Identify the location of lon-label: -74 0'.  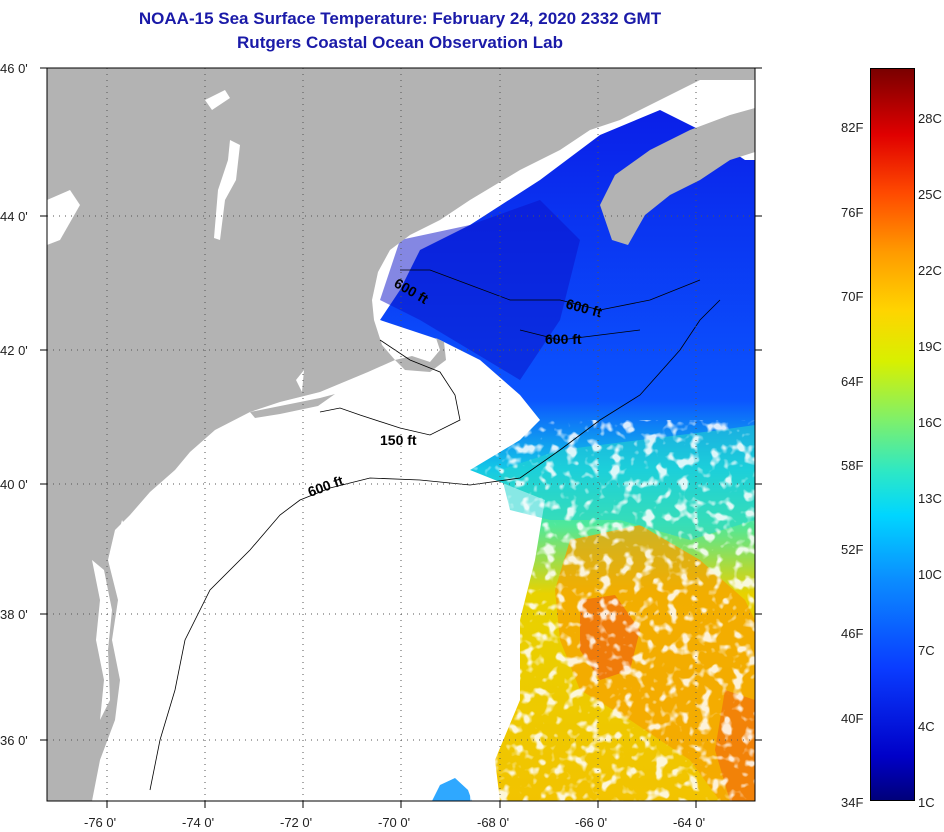
(198, 822).